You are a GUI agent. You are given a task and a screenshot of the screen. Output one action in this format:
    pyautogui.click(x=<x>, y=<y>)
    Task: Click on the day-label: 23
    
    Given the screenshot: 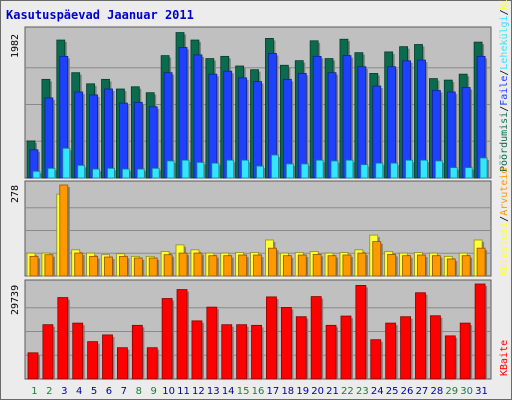 What is the action you would take?
    pyautogui.click(x=362, y=391)
    